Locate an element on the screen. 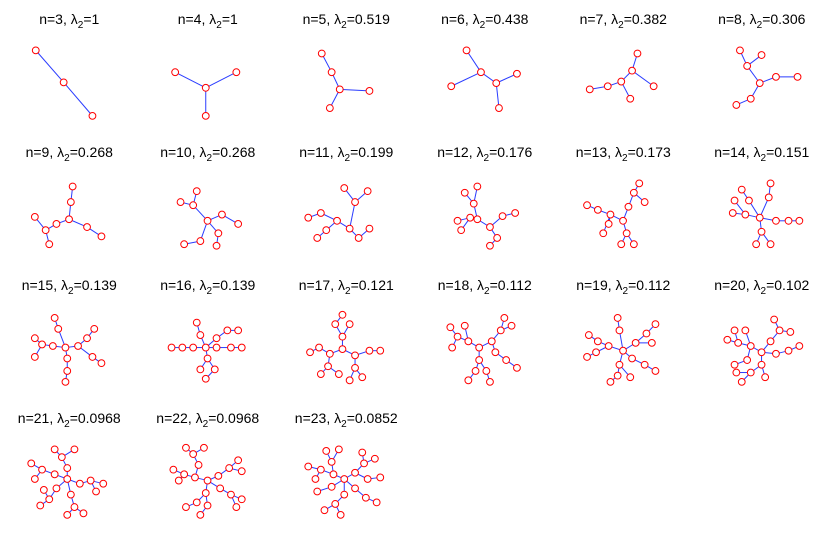 The height and width of the screenshot is (541, 830). tree-panel: n=5, λ2=0.519 is located at coordinates (346, 61).